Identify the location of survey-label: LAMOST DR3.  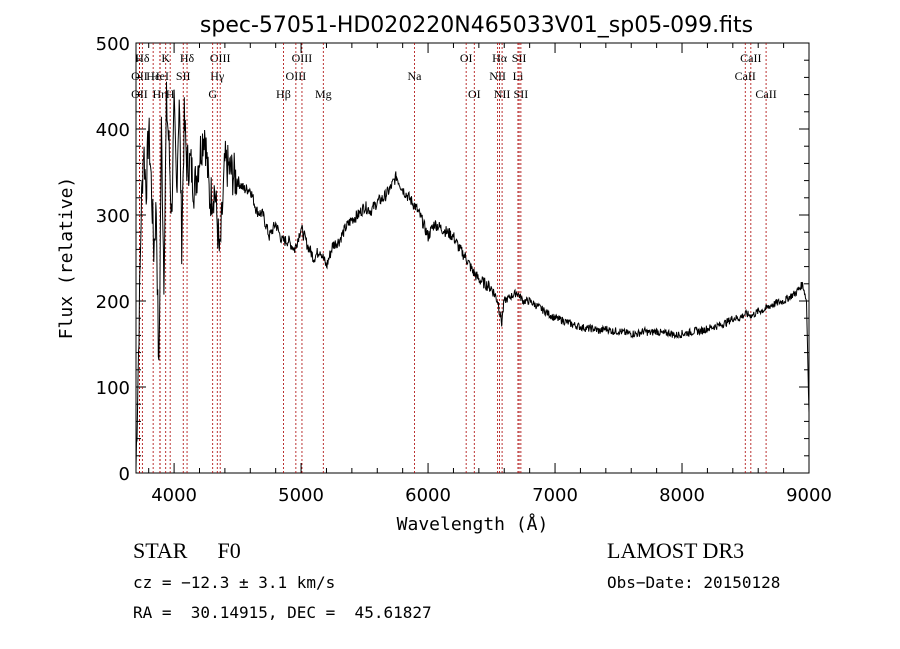
(676, 550).